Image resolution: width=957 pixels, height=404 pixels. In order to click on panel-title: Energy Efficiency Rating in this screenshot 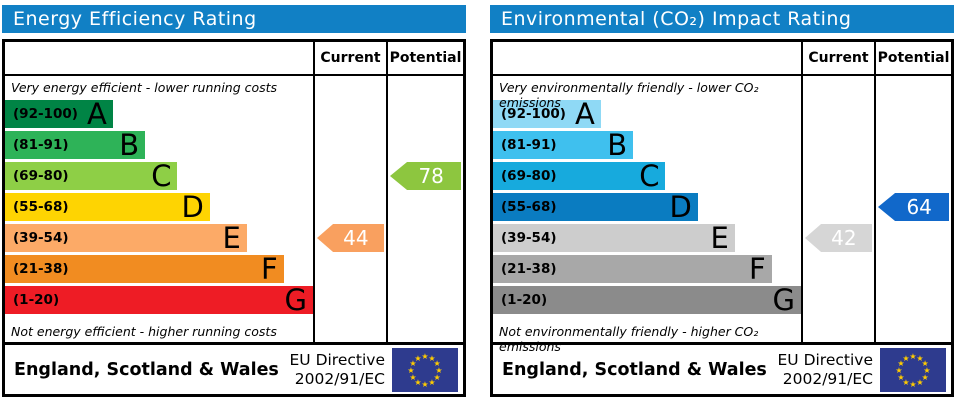, I will do `click(234, 19)`.